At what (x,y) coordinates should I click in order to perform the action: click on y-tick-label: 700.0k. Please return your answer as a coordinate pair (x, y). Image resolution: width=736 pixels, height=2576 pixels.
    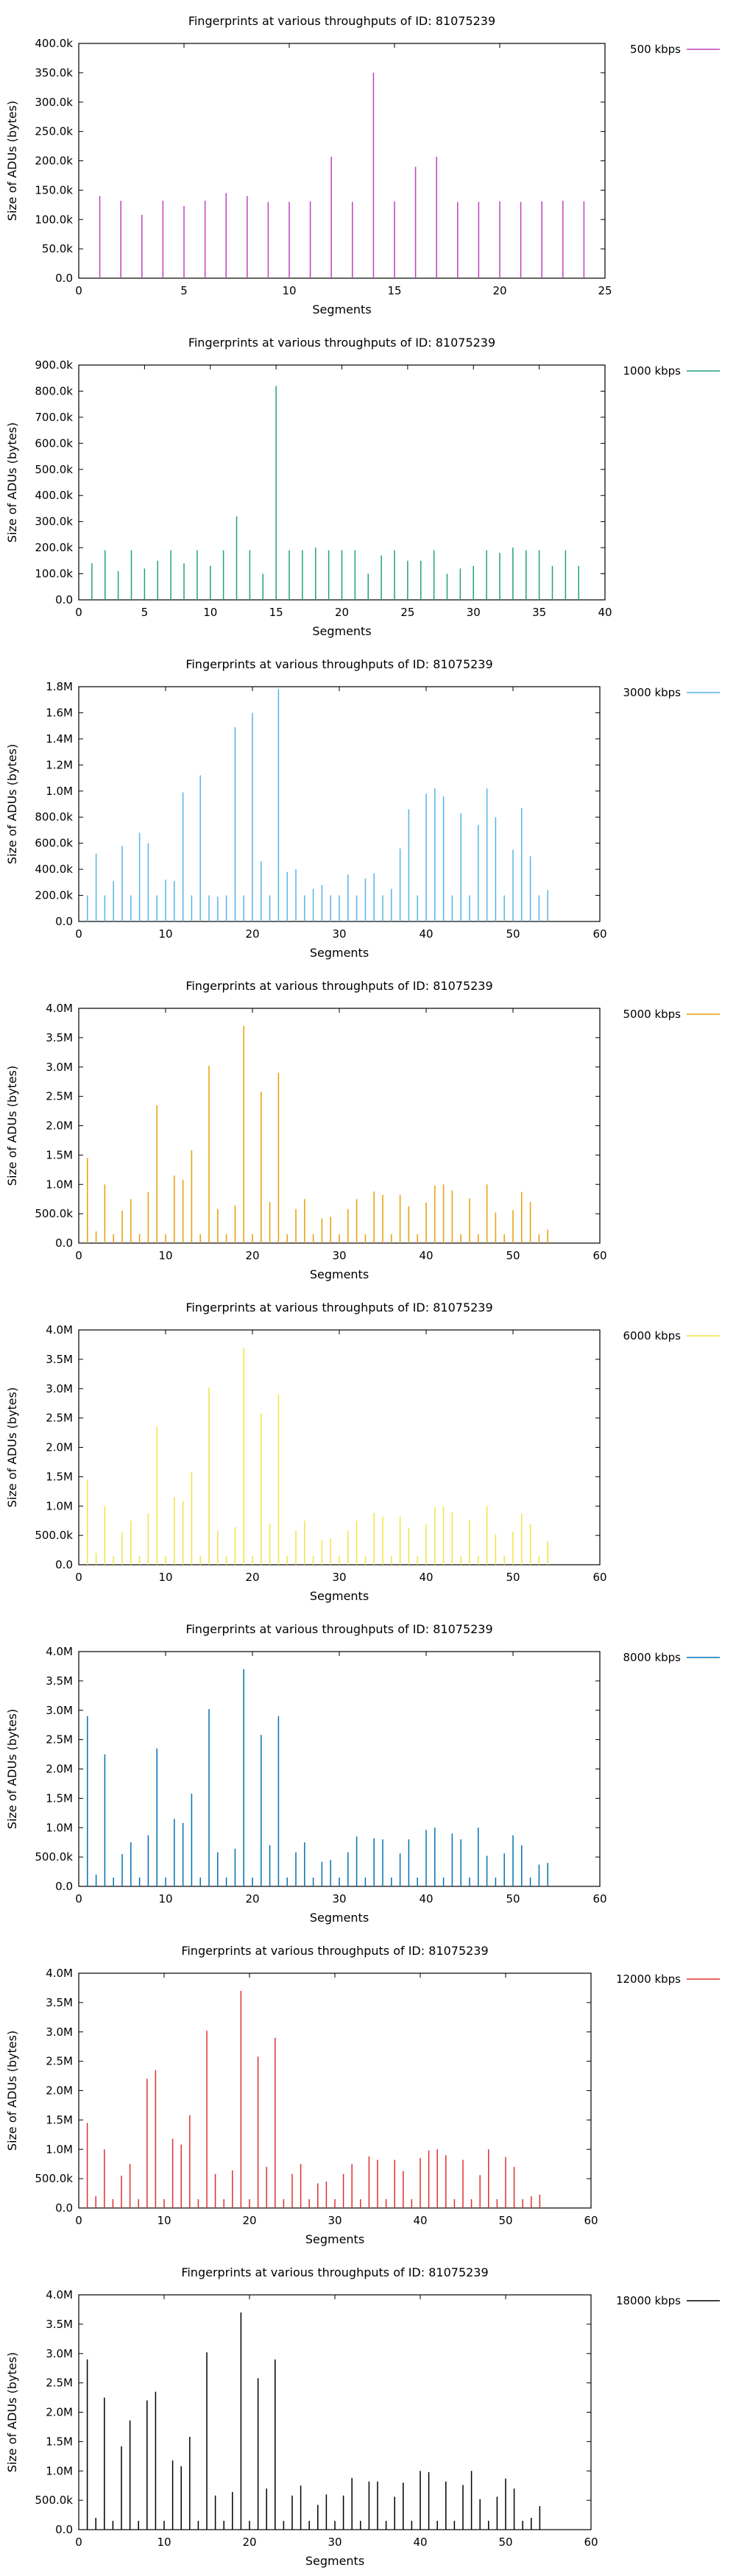
    Looking at the image, I should click on (54, 418).